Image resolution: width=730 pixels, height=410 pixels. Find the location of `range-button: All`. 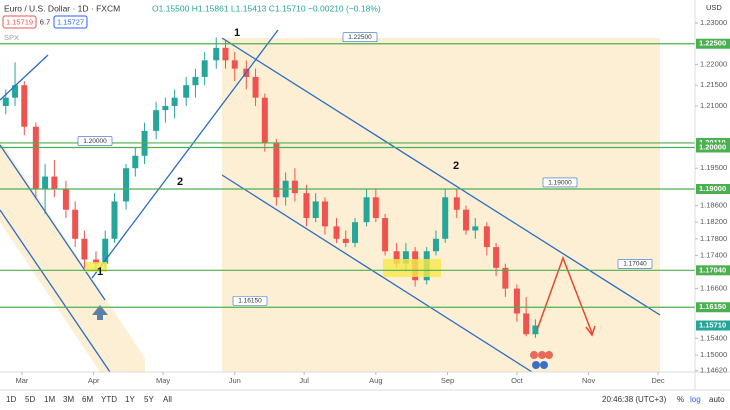

range-button: All is located at coordinates (167, 399).